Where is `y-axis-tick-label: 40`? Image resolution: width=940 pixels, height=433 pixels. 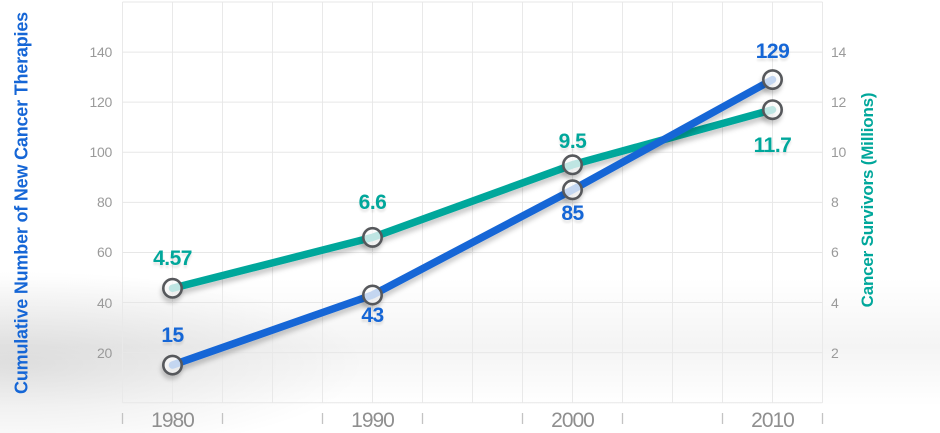 y-axis-tick-label: 40 is located at coordinates (104, 302).